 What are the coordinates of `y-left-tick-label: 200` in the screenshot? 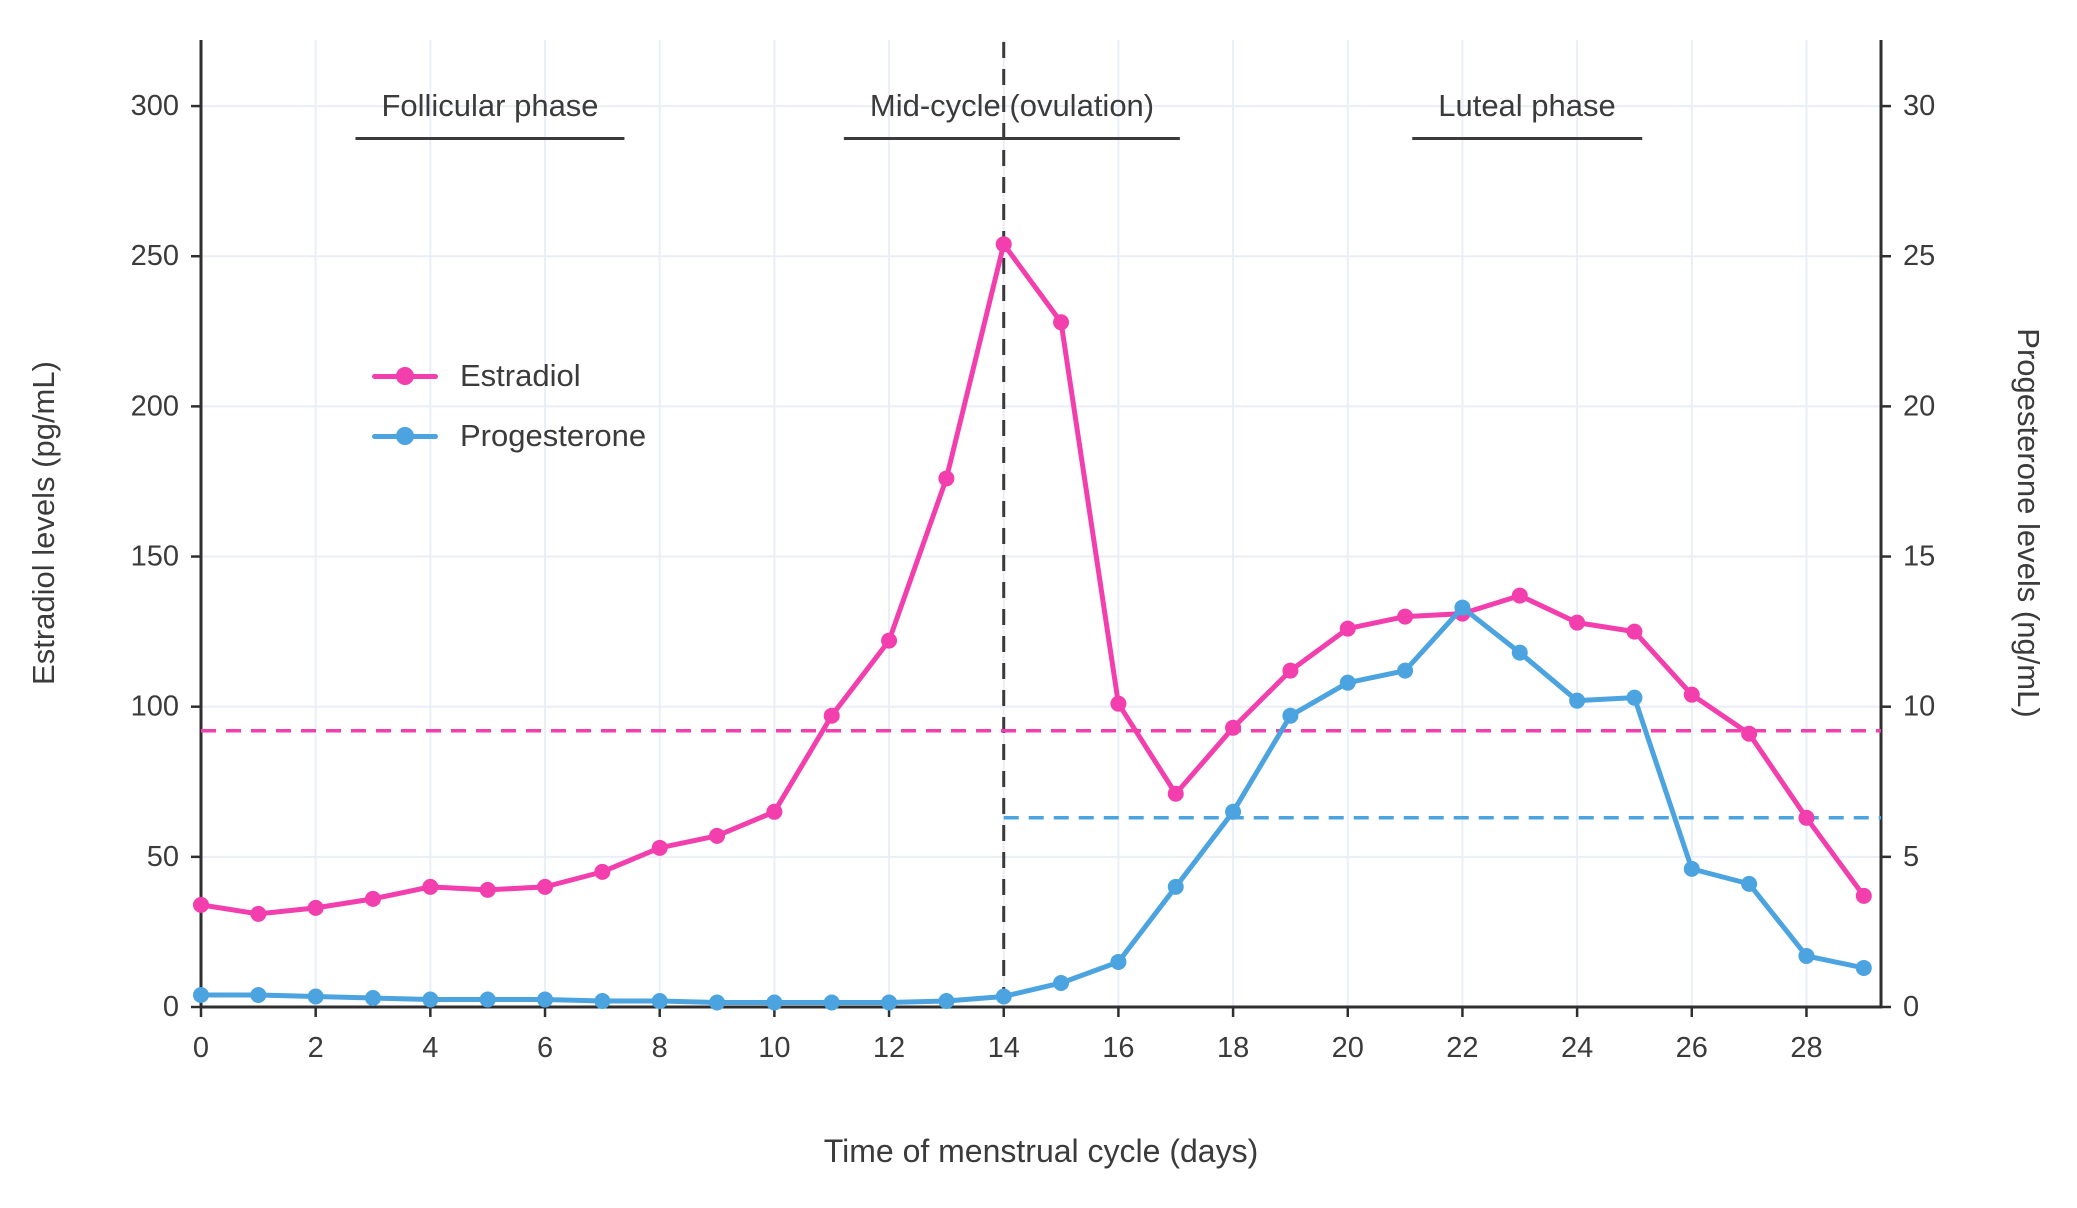 It's located at (155, 406).